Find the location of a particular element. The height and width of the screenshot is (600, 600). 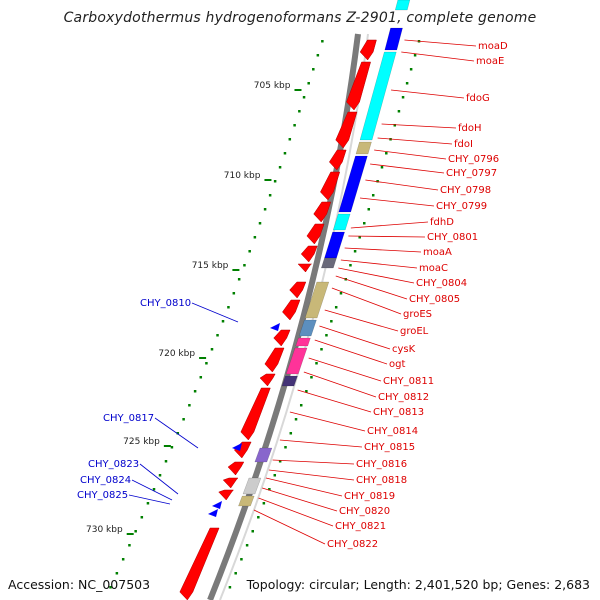

gene-label: CHY_0813 is located at coordinates (398, 412).